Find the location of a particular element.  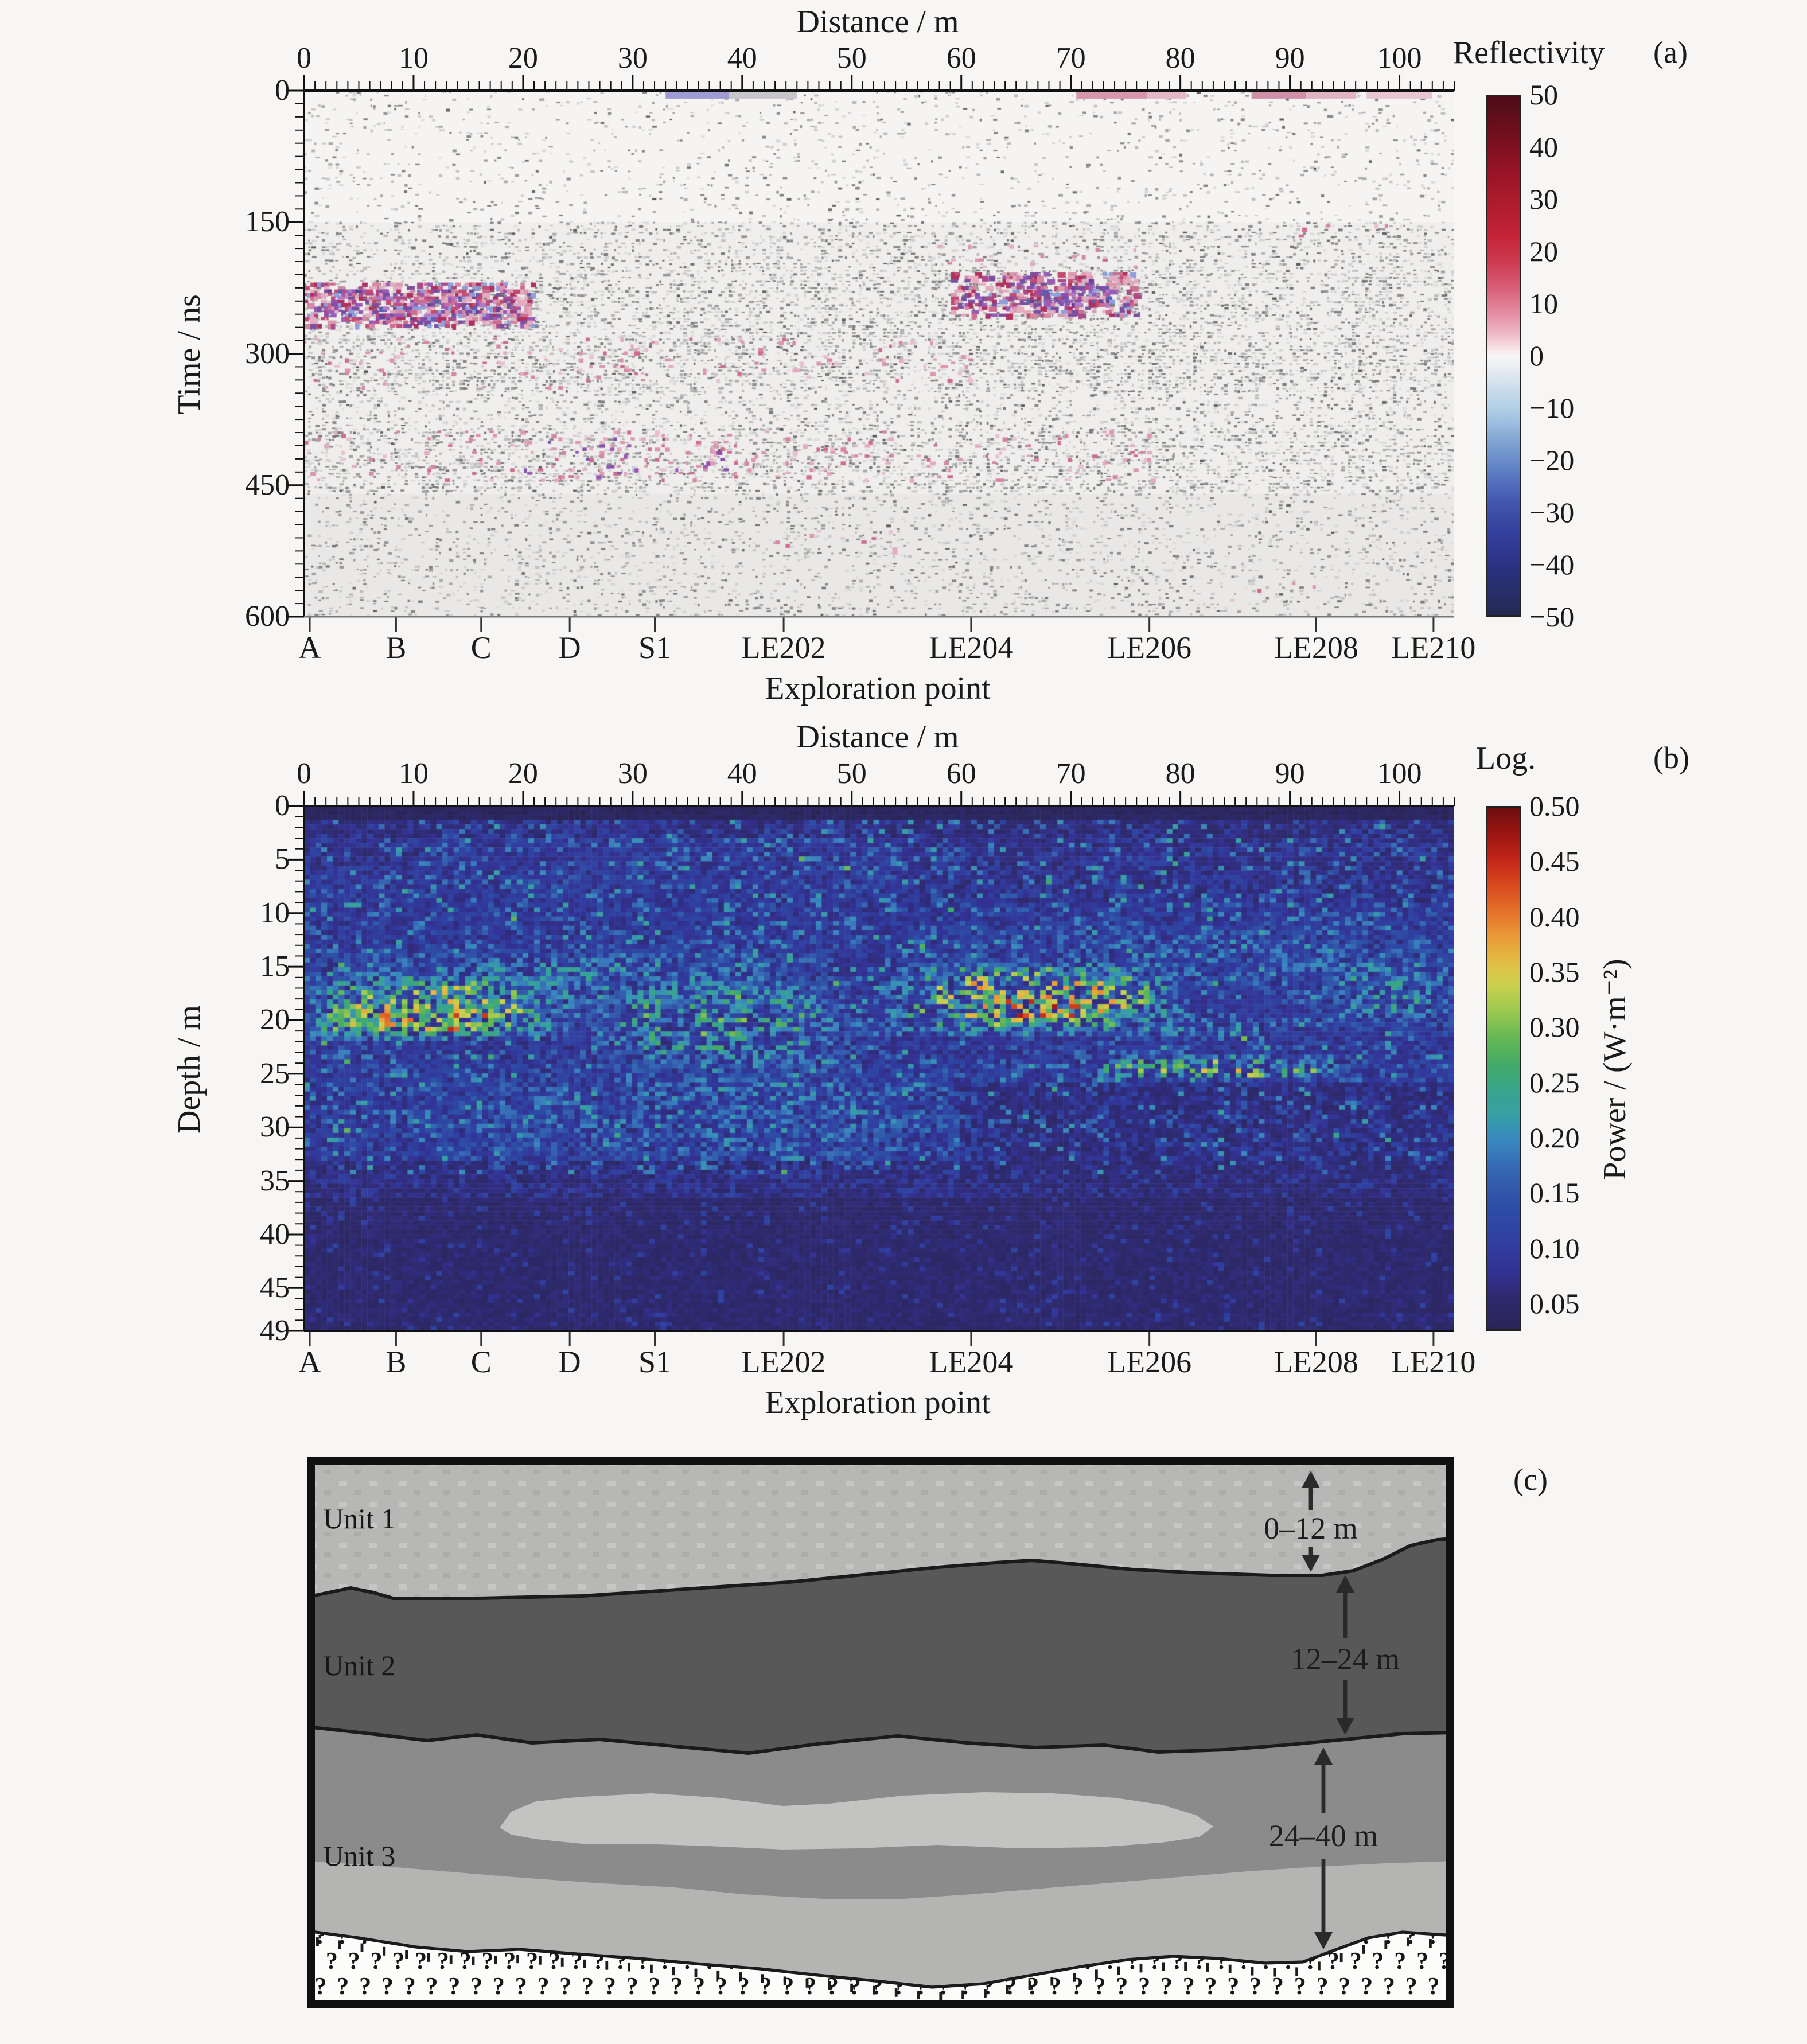

y-tick-label: 300 is located at coordinates (267, 353).